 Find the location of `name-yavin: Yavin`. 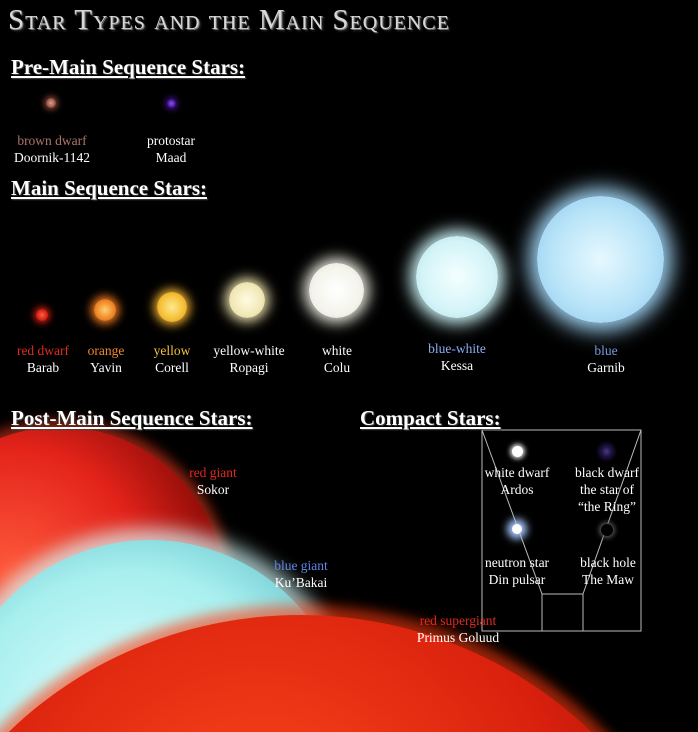

name-yavin: Yavin is located at coordinates (106, 367).